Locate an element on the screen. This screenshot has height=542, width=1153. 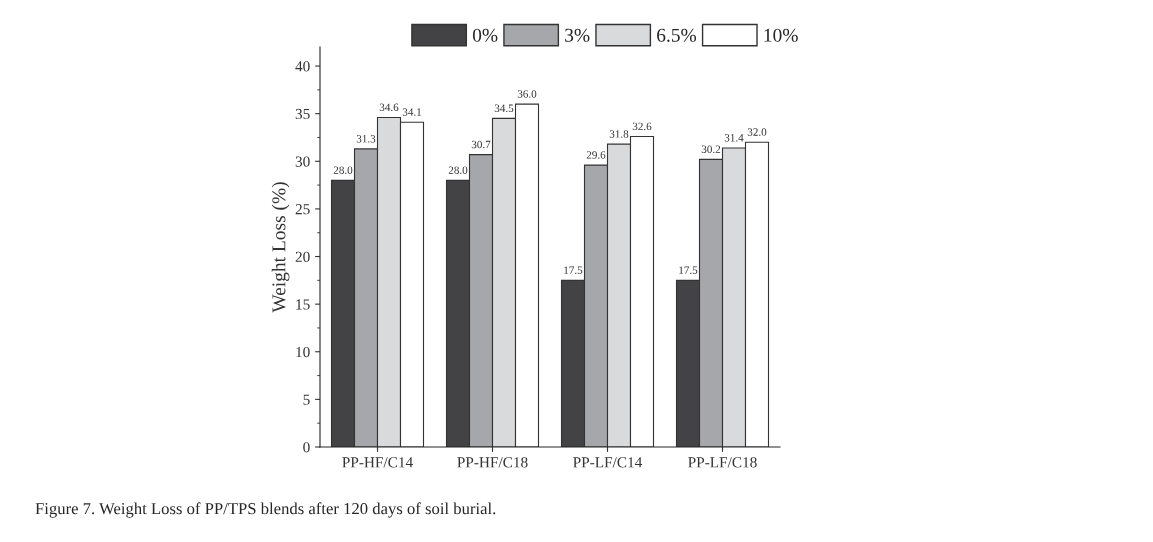
y-tick-label: 40 is located at coordinates (302, 66).